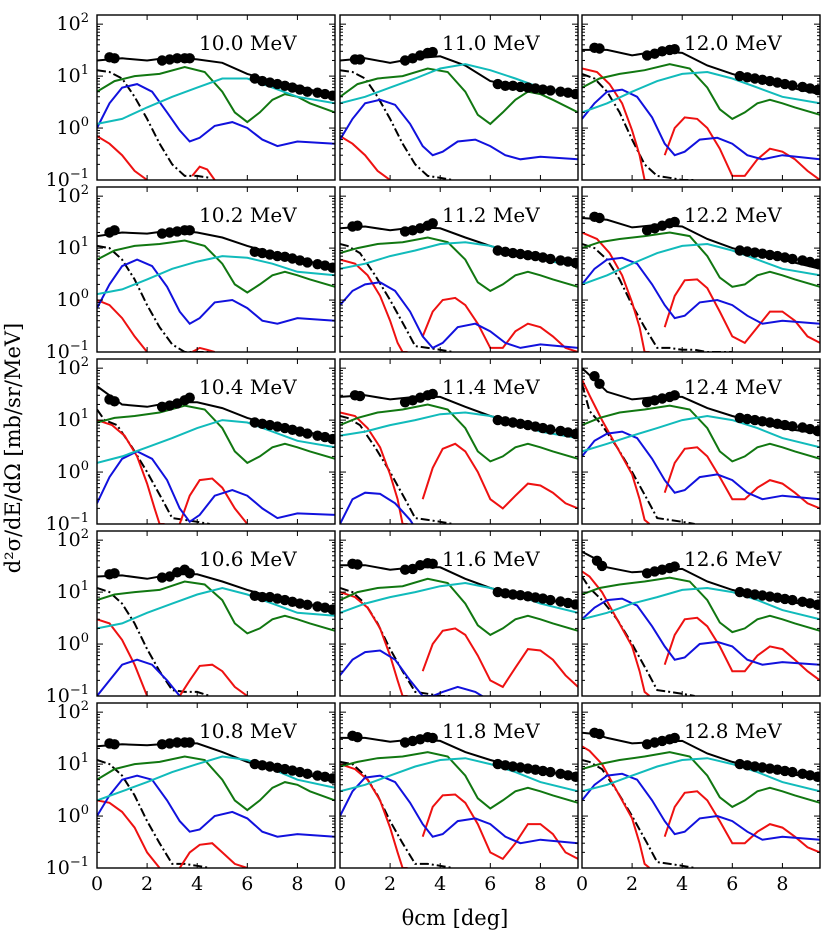 The height and width of the screenshot is (941, 830). What do you see at coordinates (491, 559) in the screenshot?
I see `energy-label: 11.6 MeV` at bounding box center [491, 559].